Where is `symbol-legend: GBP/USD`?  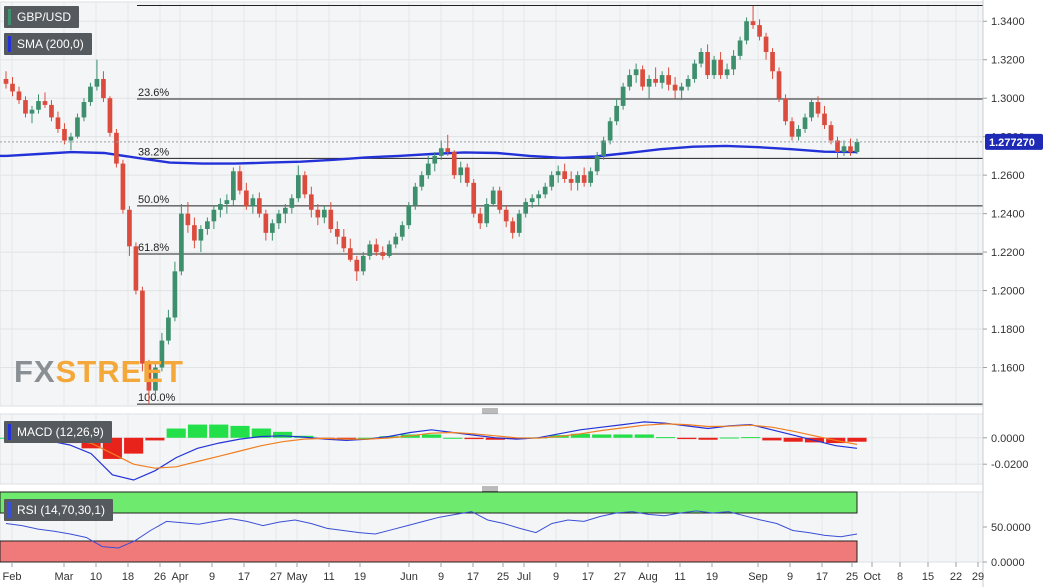
symbol-legend: GBP/USD is located at coordinates (42, 17).